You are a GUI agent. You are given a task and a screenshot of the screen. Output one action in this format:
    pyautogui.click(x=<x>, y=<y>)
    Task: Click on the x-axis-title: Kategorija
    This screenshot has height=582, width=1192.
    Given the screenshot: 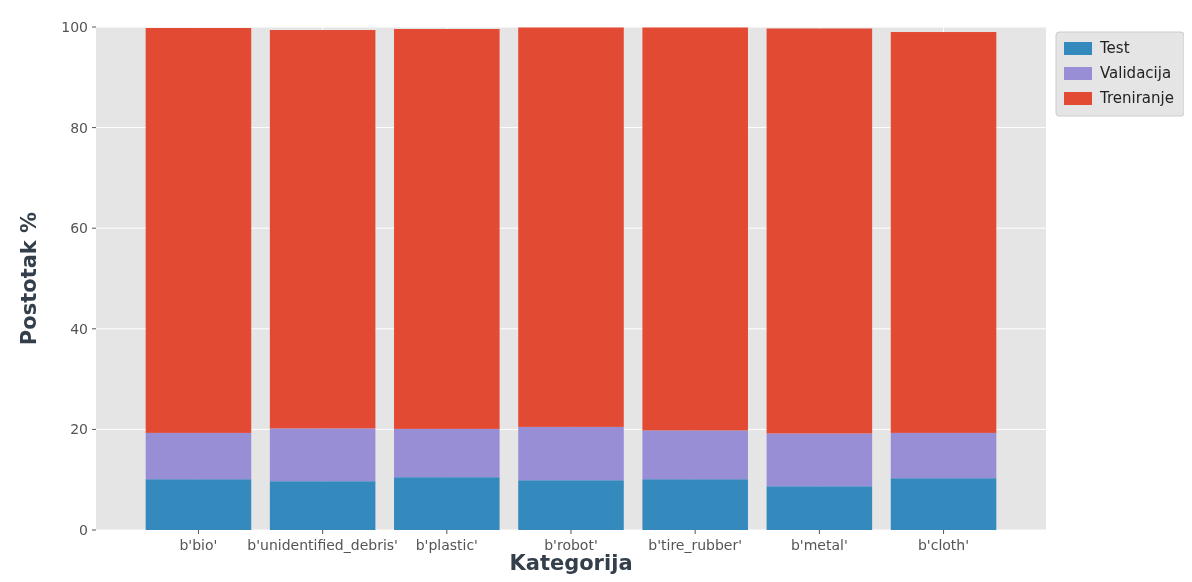 What is the action you would take?
    pyautogui.click(x=571, y=563)
    